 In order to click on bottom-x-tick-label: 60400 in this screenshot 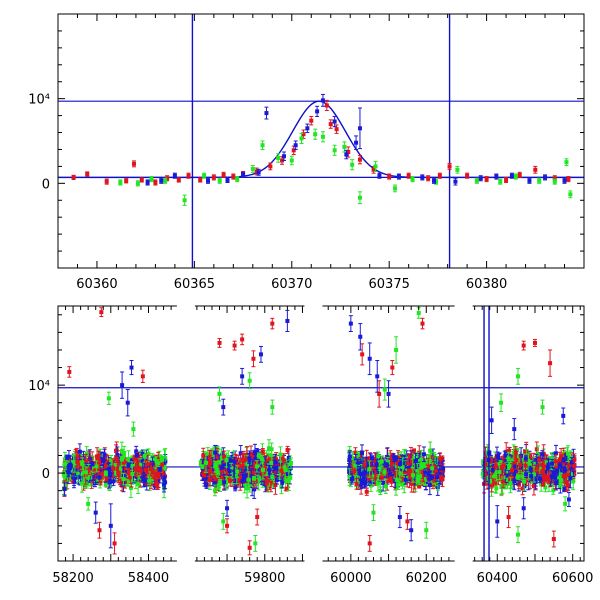, I will do `click(497, 578)`.